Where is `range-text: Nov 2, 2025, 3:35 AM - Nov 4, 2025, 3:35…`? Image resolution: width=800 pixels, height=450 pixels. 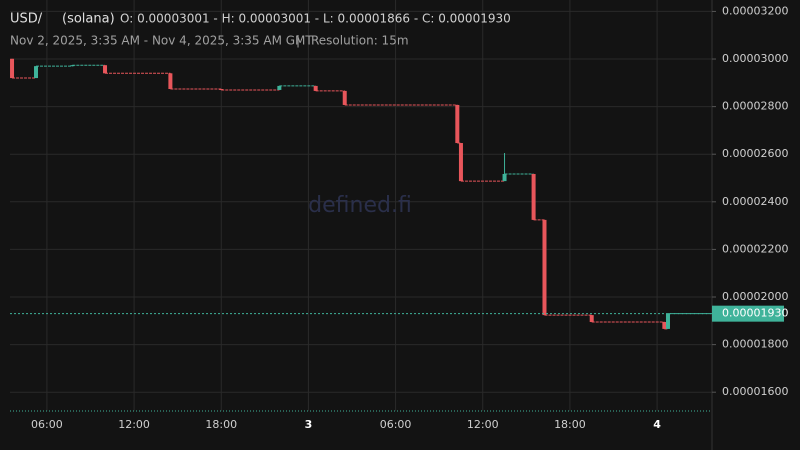 range-text: Nov 2, 2025, 3:35 AM - Nov 4, 2025, 3:35… is located at coordinates (161, 41).